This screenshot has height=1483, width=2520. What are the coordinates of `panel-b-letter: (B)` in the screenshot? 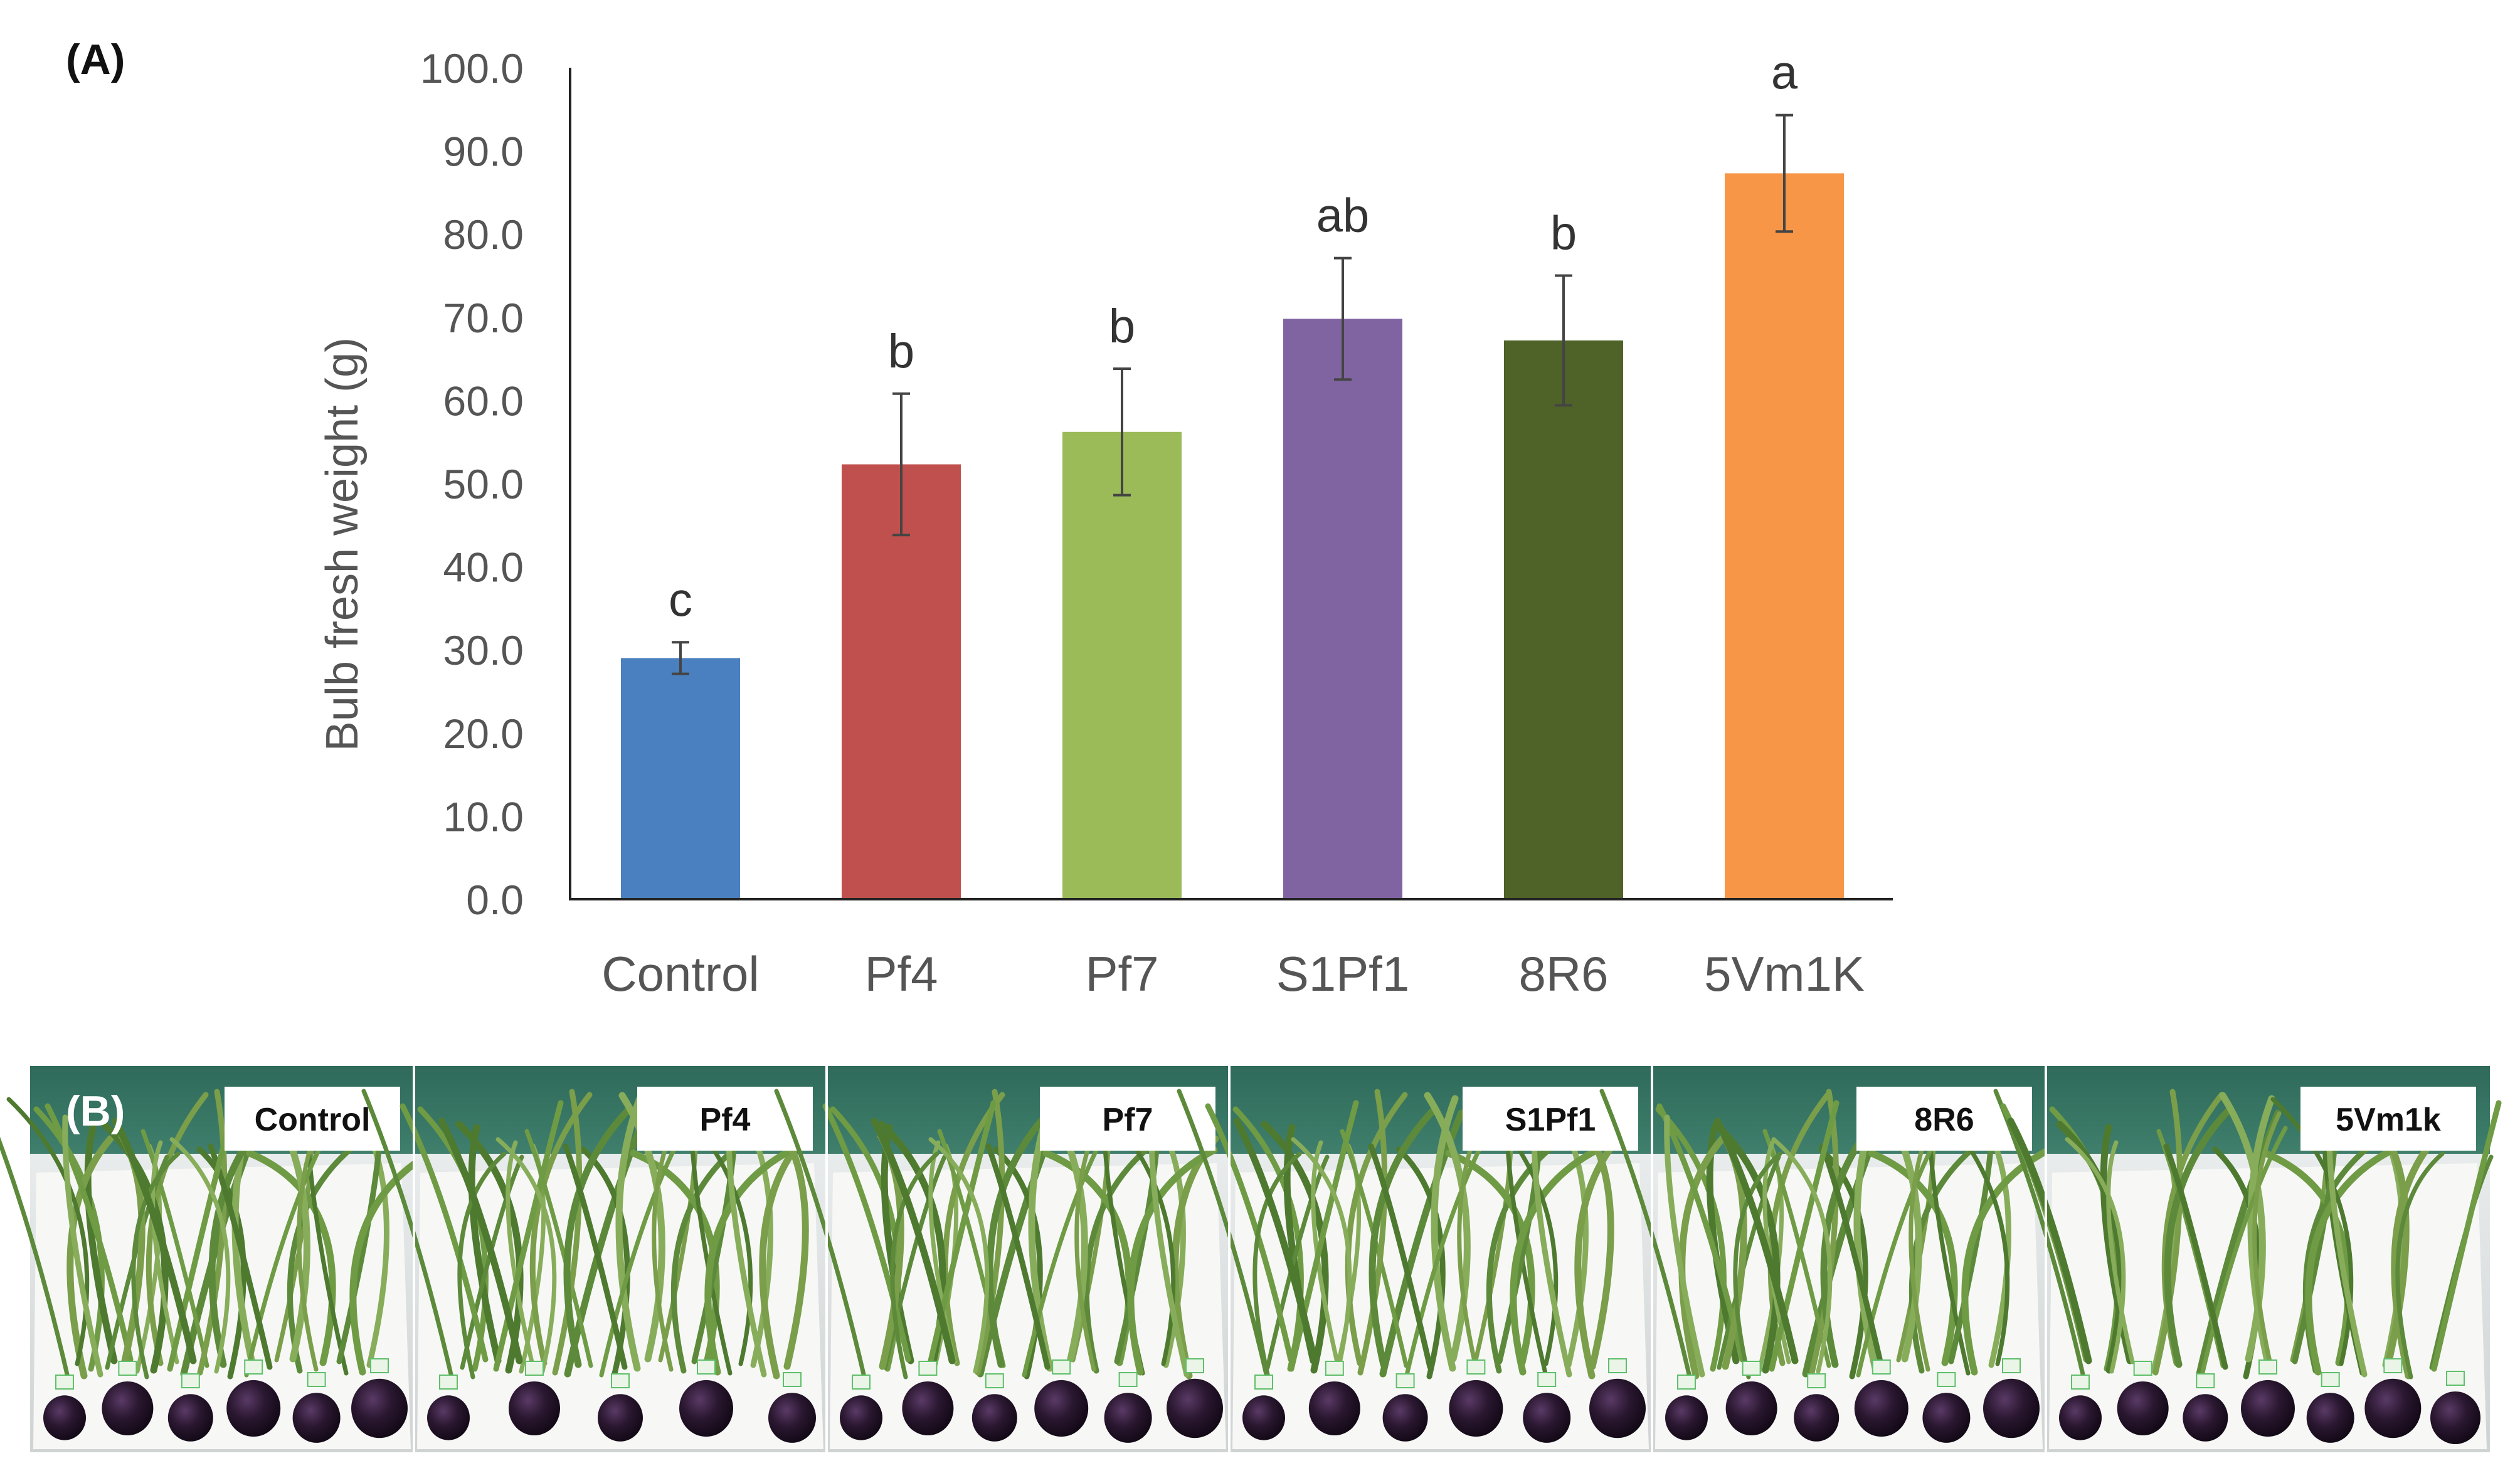 It's located at (95, 1111).